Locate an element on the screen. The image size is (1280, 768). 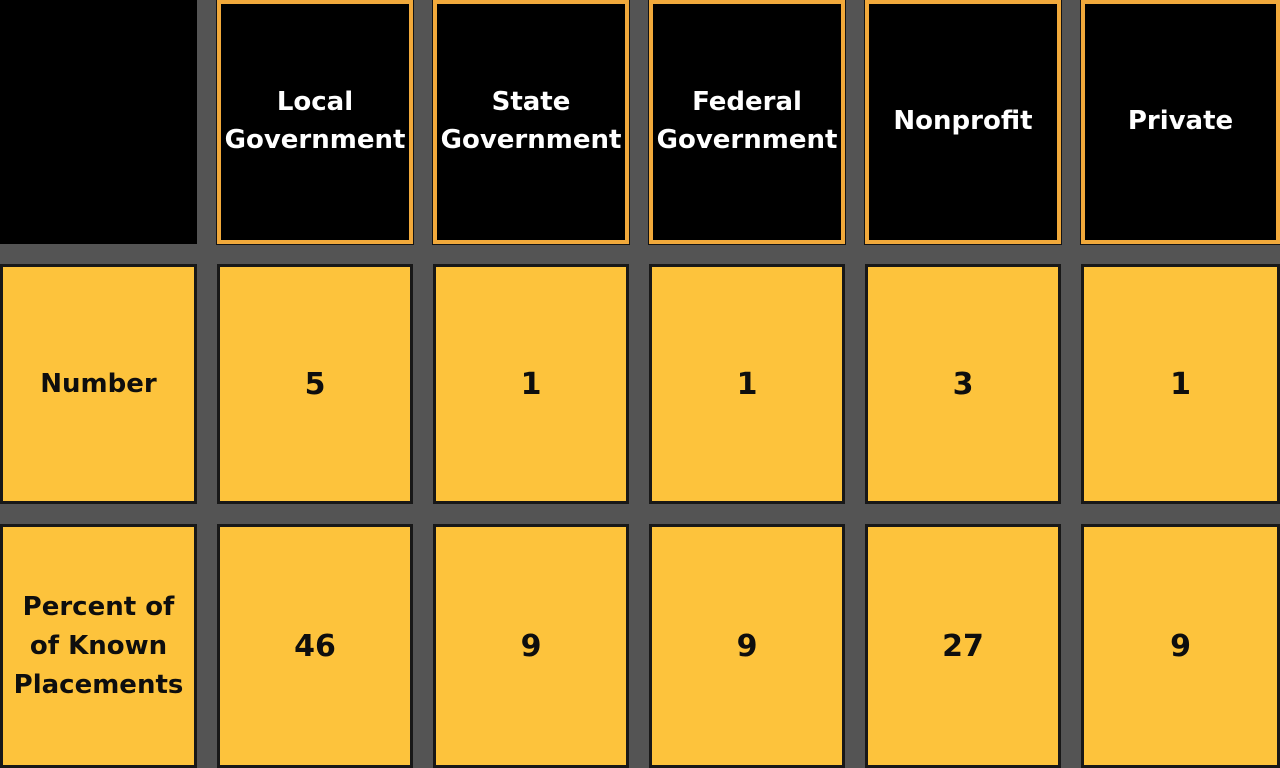
cell-value: 3 is located at coordinates (963, 384).